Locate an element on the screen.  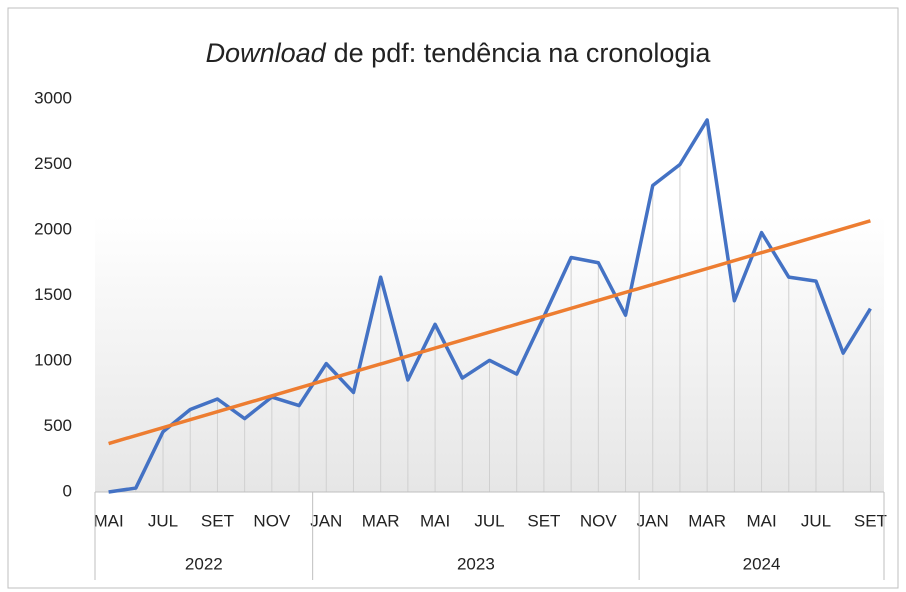
y-tick-label: 1500 is located at coordinates (53, 294).